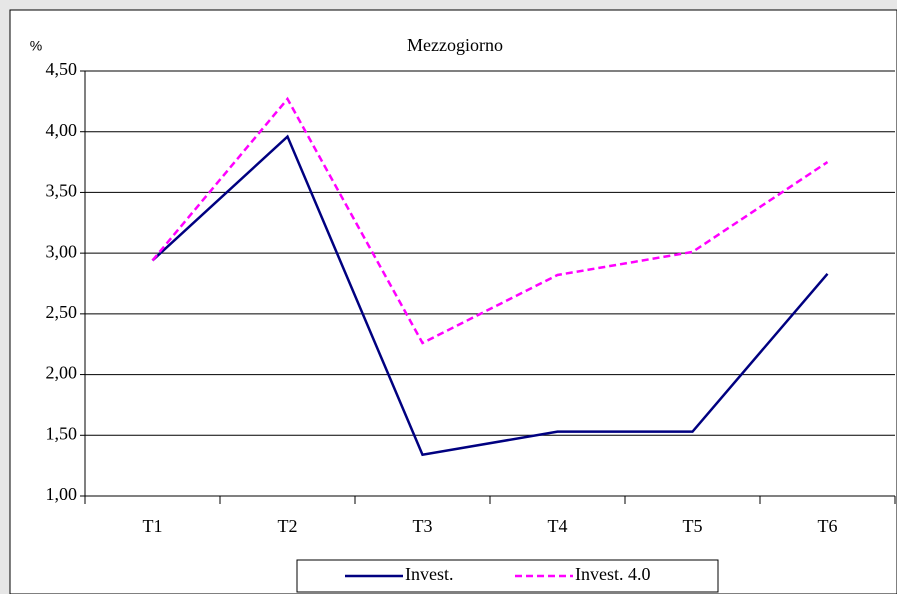 The height and width of the screenshot is (594, 897). Describe the element at coordinates (455, 45) in the screenshot. I see `chart-title: Mezzogiorno` at that location.